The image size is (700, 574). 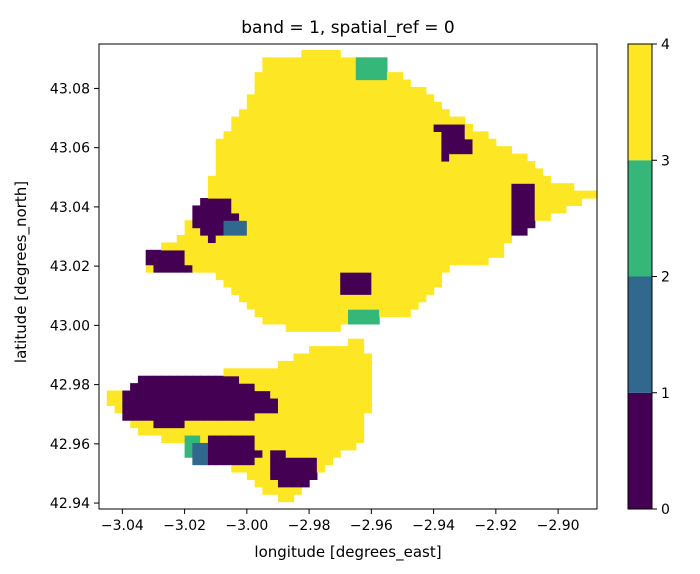 I want to click on x-tick-label: −3.00, so click(x=246, y=526).